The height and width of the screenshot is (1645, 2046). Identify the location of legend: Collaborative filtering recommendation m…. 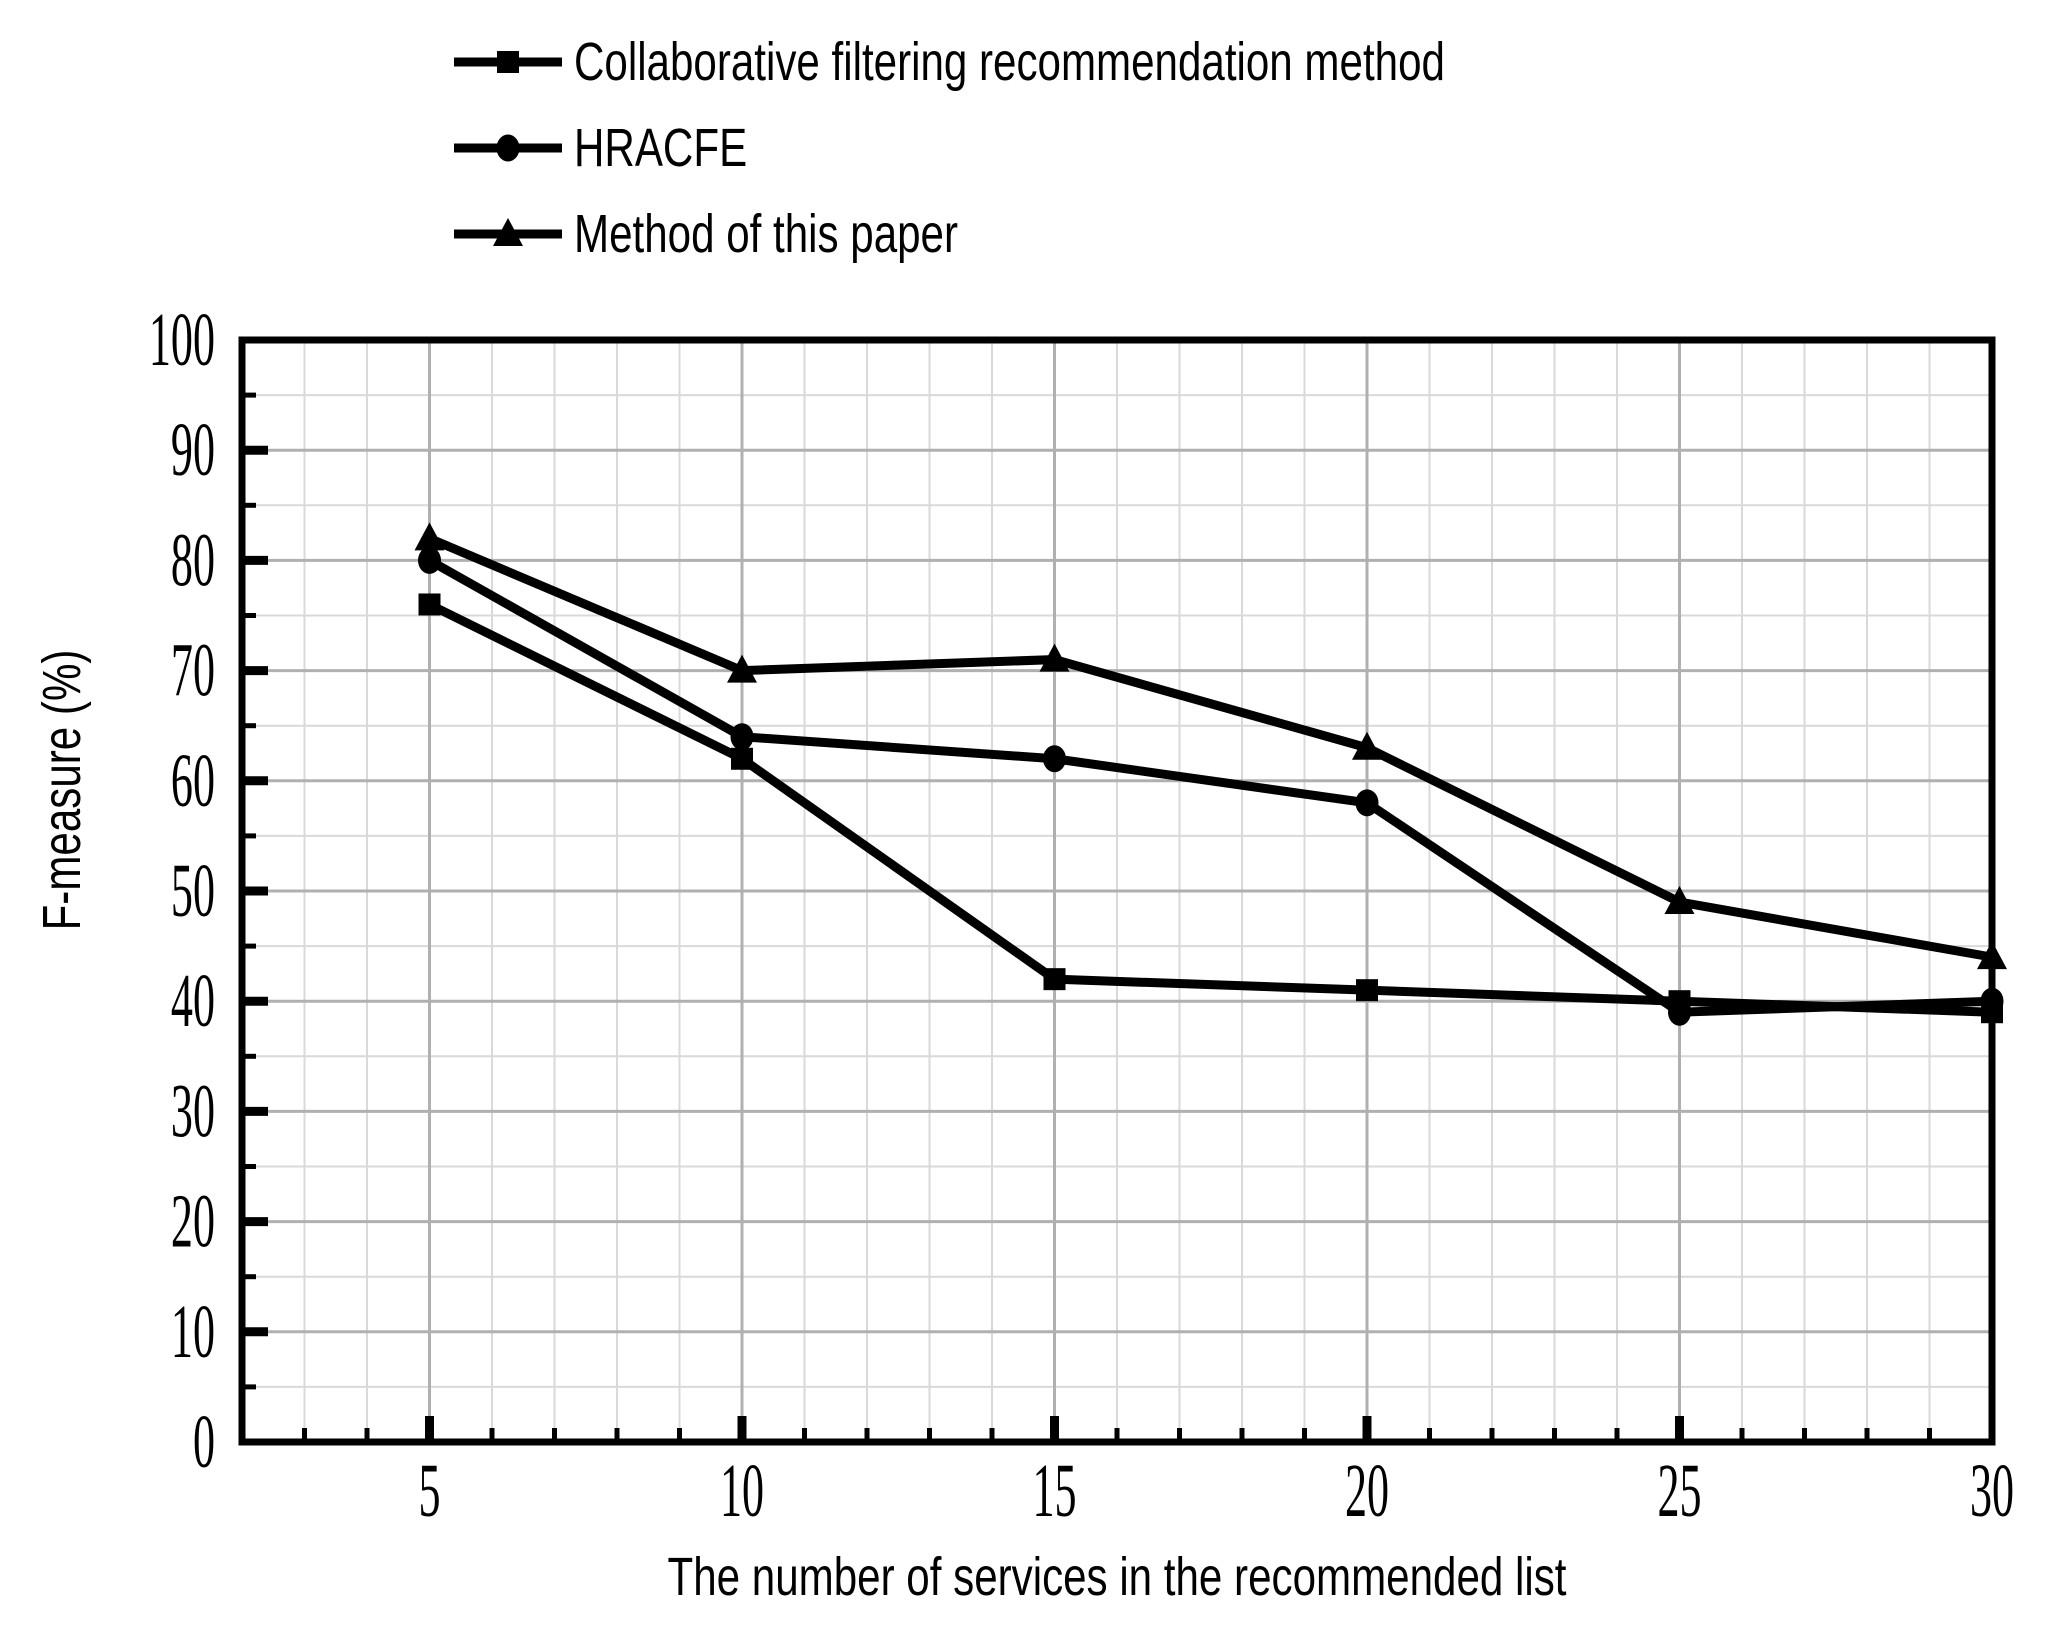
(1071, 148).